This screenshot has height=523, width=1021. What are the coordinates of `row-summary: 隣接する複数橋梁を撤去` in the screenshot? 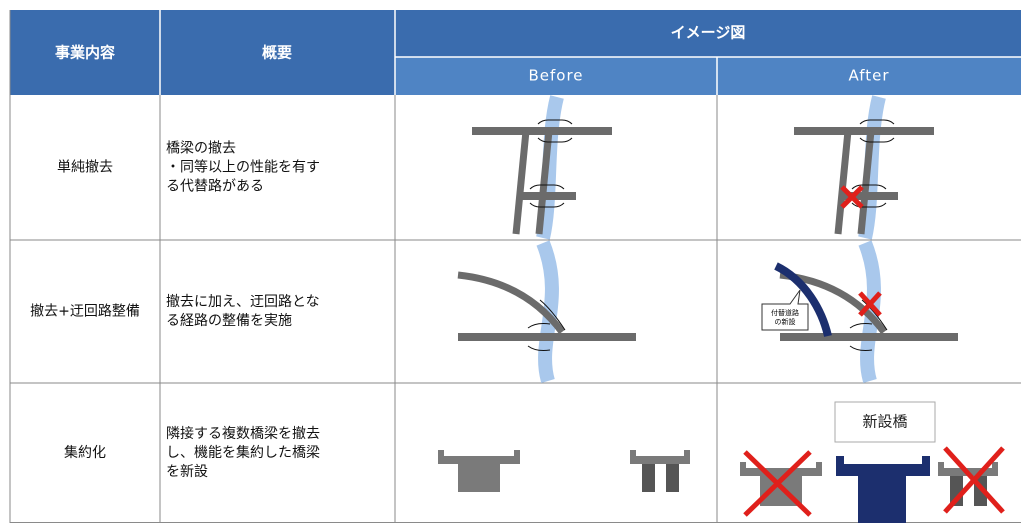 It's located at (243, 433).